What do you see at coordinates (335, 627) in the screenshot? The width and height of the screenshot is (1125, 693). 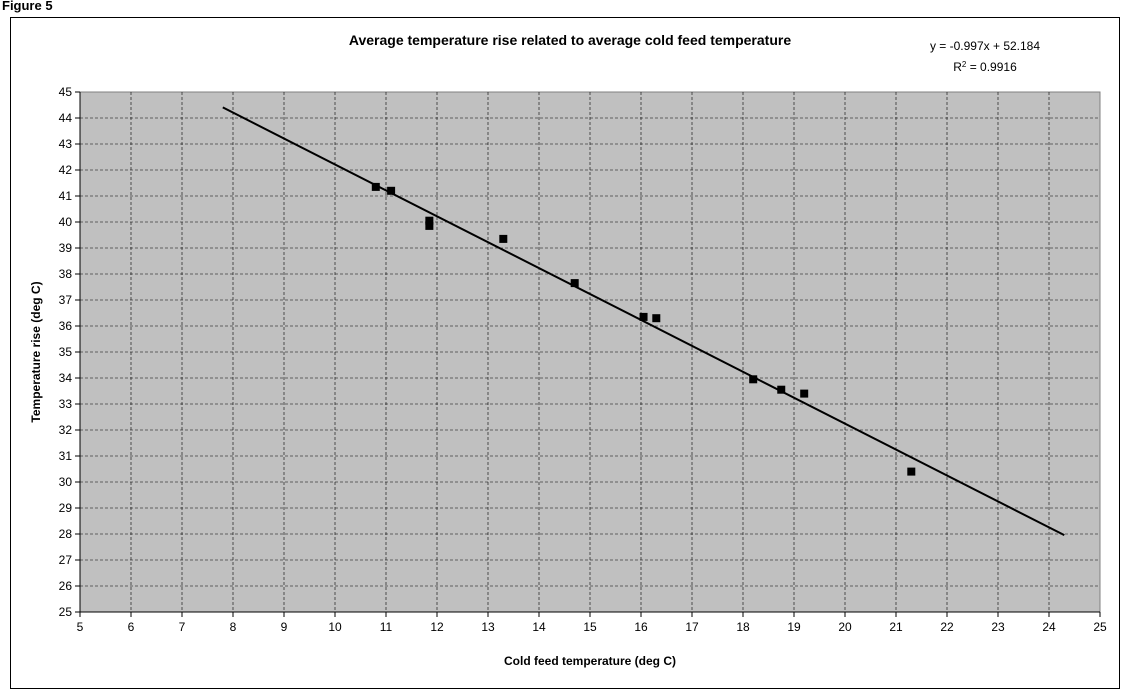 I see `x-tick-label: 10` at bounding box center [335, 627].